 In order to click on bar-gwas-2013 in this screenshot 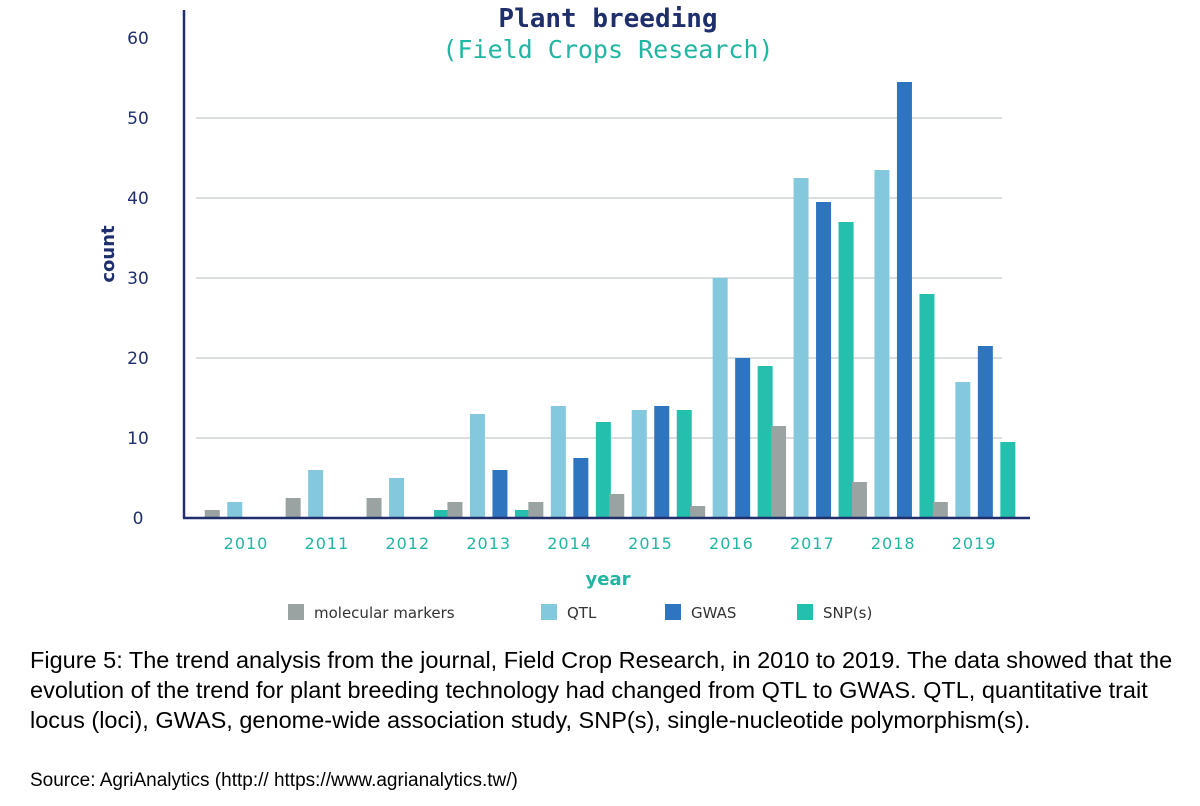, I will do `click(500, 494)`.